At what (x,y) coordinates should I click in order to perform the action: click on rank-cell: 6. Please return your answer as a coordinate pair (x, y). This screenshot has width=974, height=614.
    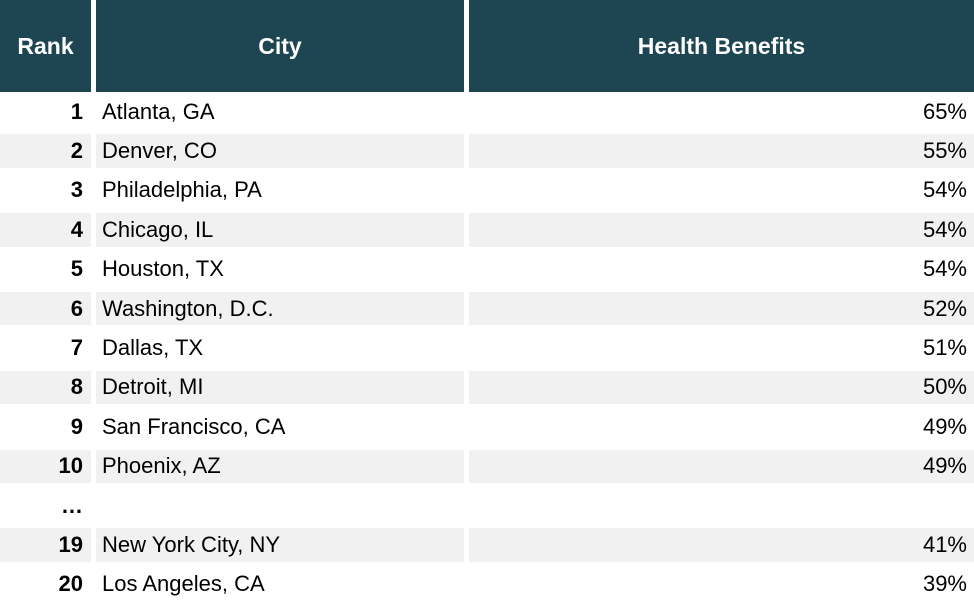
    Looking at the image, I should click on (48, 308).